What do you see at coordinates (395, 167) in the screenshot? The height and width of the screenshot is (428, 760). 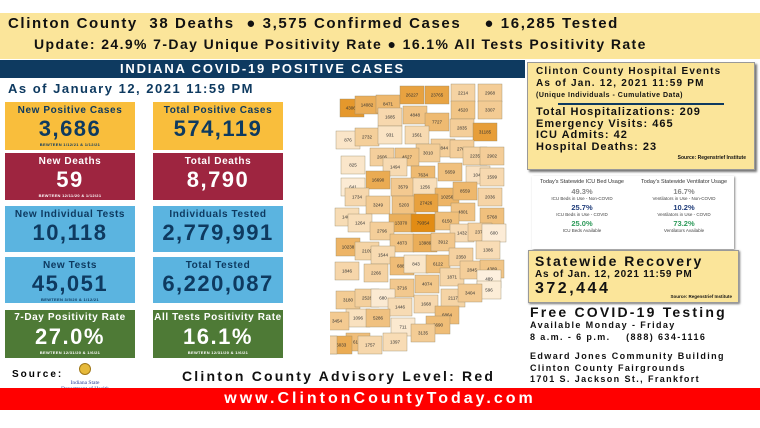 I see `county-case-count: 1494` at bounding box center [395, 167].